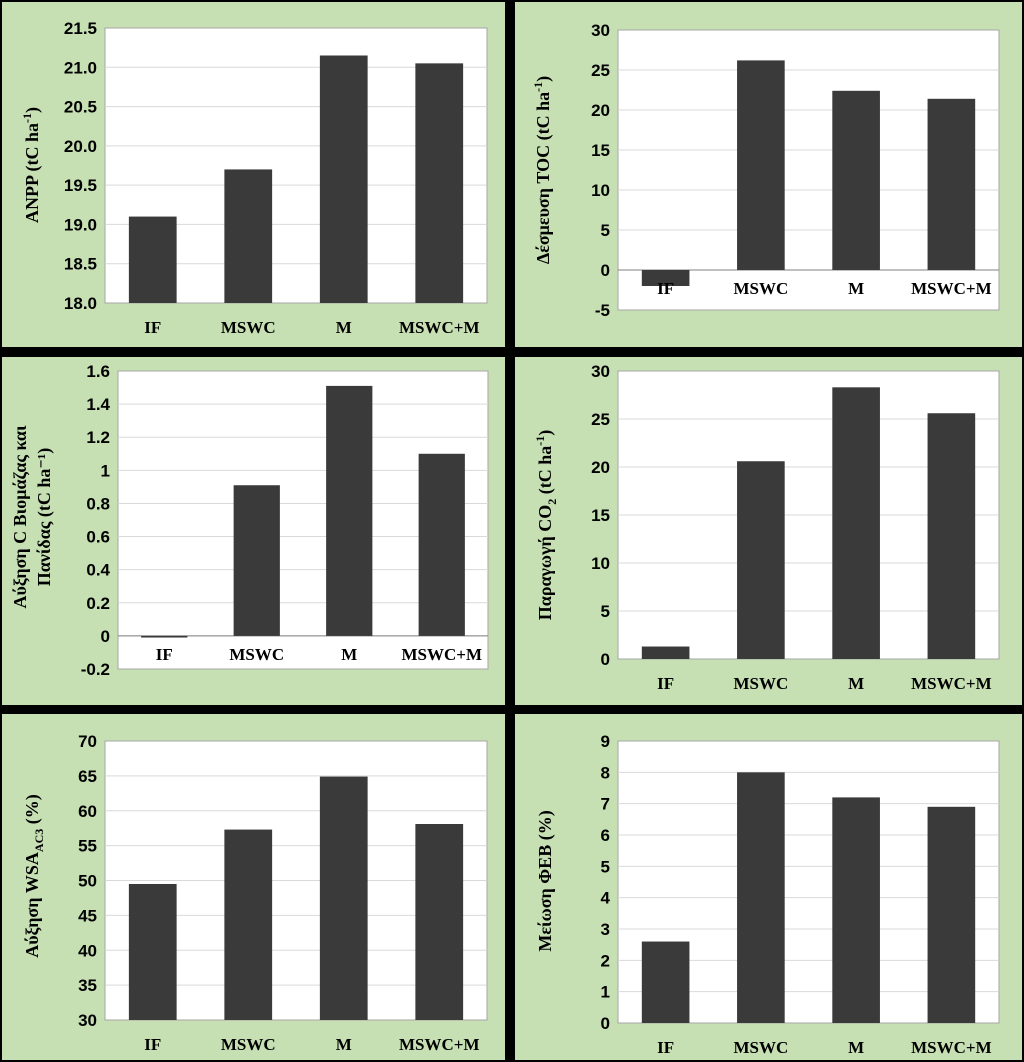 The width and height of the screenshot is (1024, 1062). Describe the element at coordinates (98, 404) in the screenshot. I see `y-tick-label: 1.4` at that location.